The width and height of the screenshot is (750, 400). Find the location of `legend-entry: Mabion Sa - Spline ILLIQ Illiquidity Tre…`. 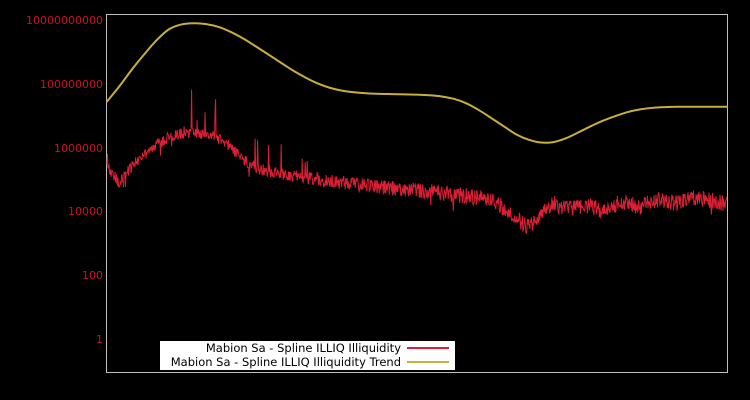

legend-entry: Mabion Sa - Spline ILLIQ Illiquidity Tre… is located at coordinates (307, 362).